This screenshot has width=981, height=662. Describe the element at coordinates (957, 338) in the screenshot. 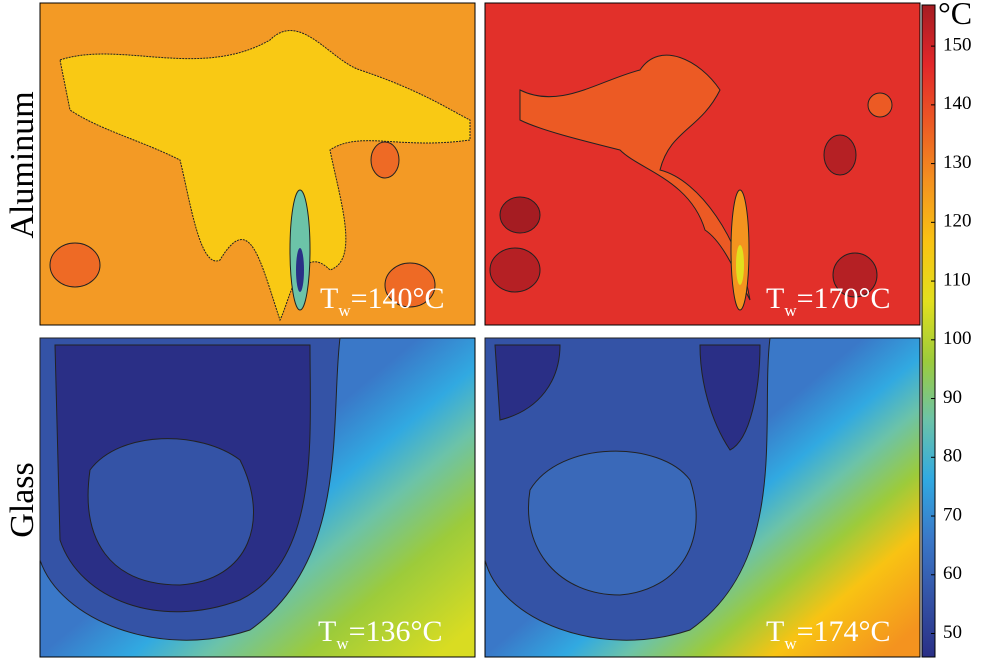

I see `colorbar-tick-label: 100` at that location.